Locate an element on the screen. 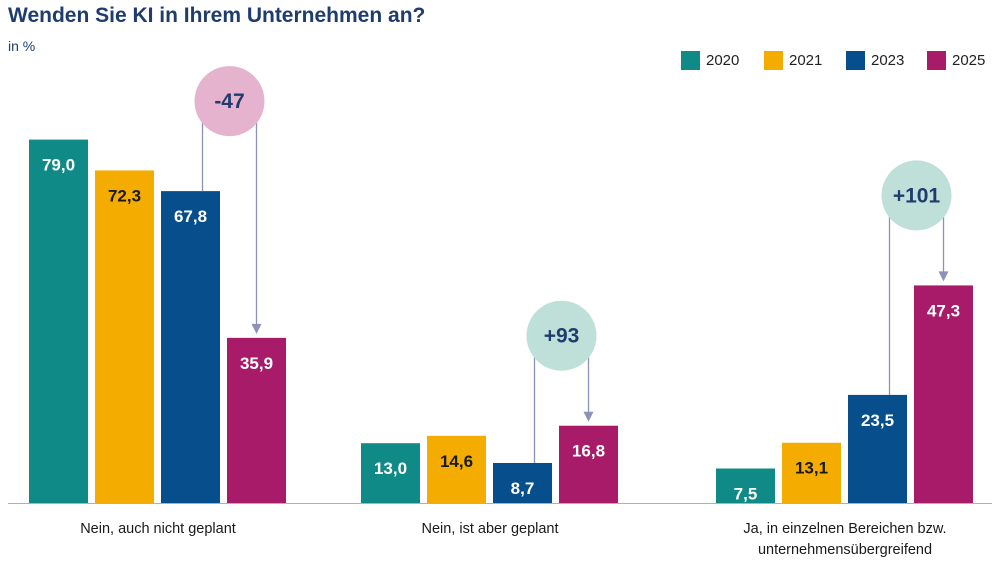 This screenshot has width=1000, height=576. data-label-2023-cat0: 67,8 is located at coordinates (190, 216).